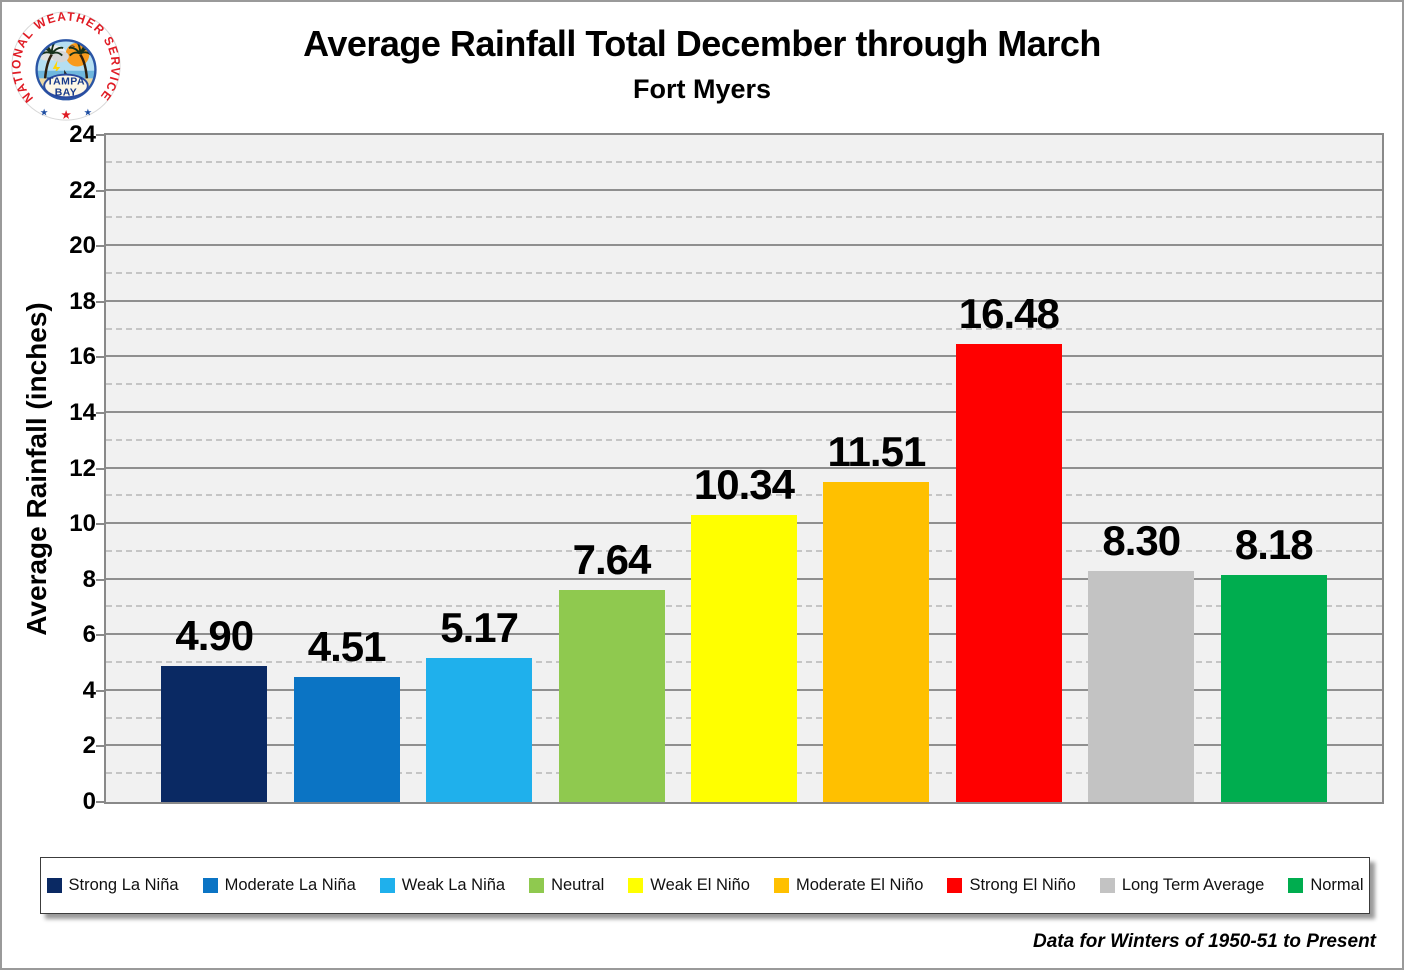 The image size is (1404, 970). What do you see at coordinates (89, 746) in the screenshot?
I see `y-axis-tick-label: 2` at bounding box center [89, 746].